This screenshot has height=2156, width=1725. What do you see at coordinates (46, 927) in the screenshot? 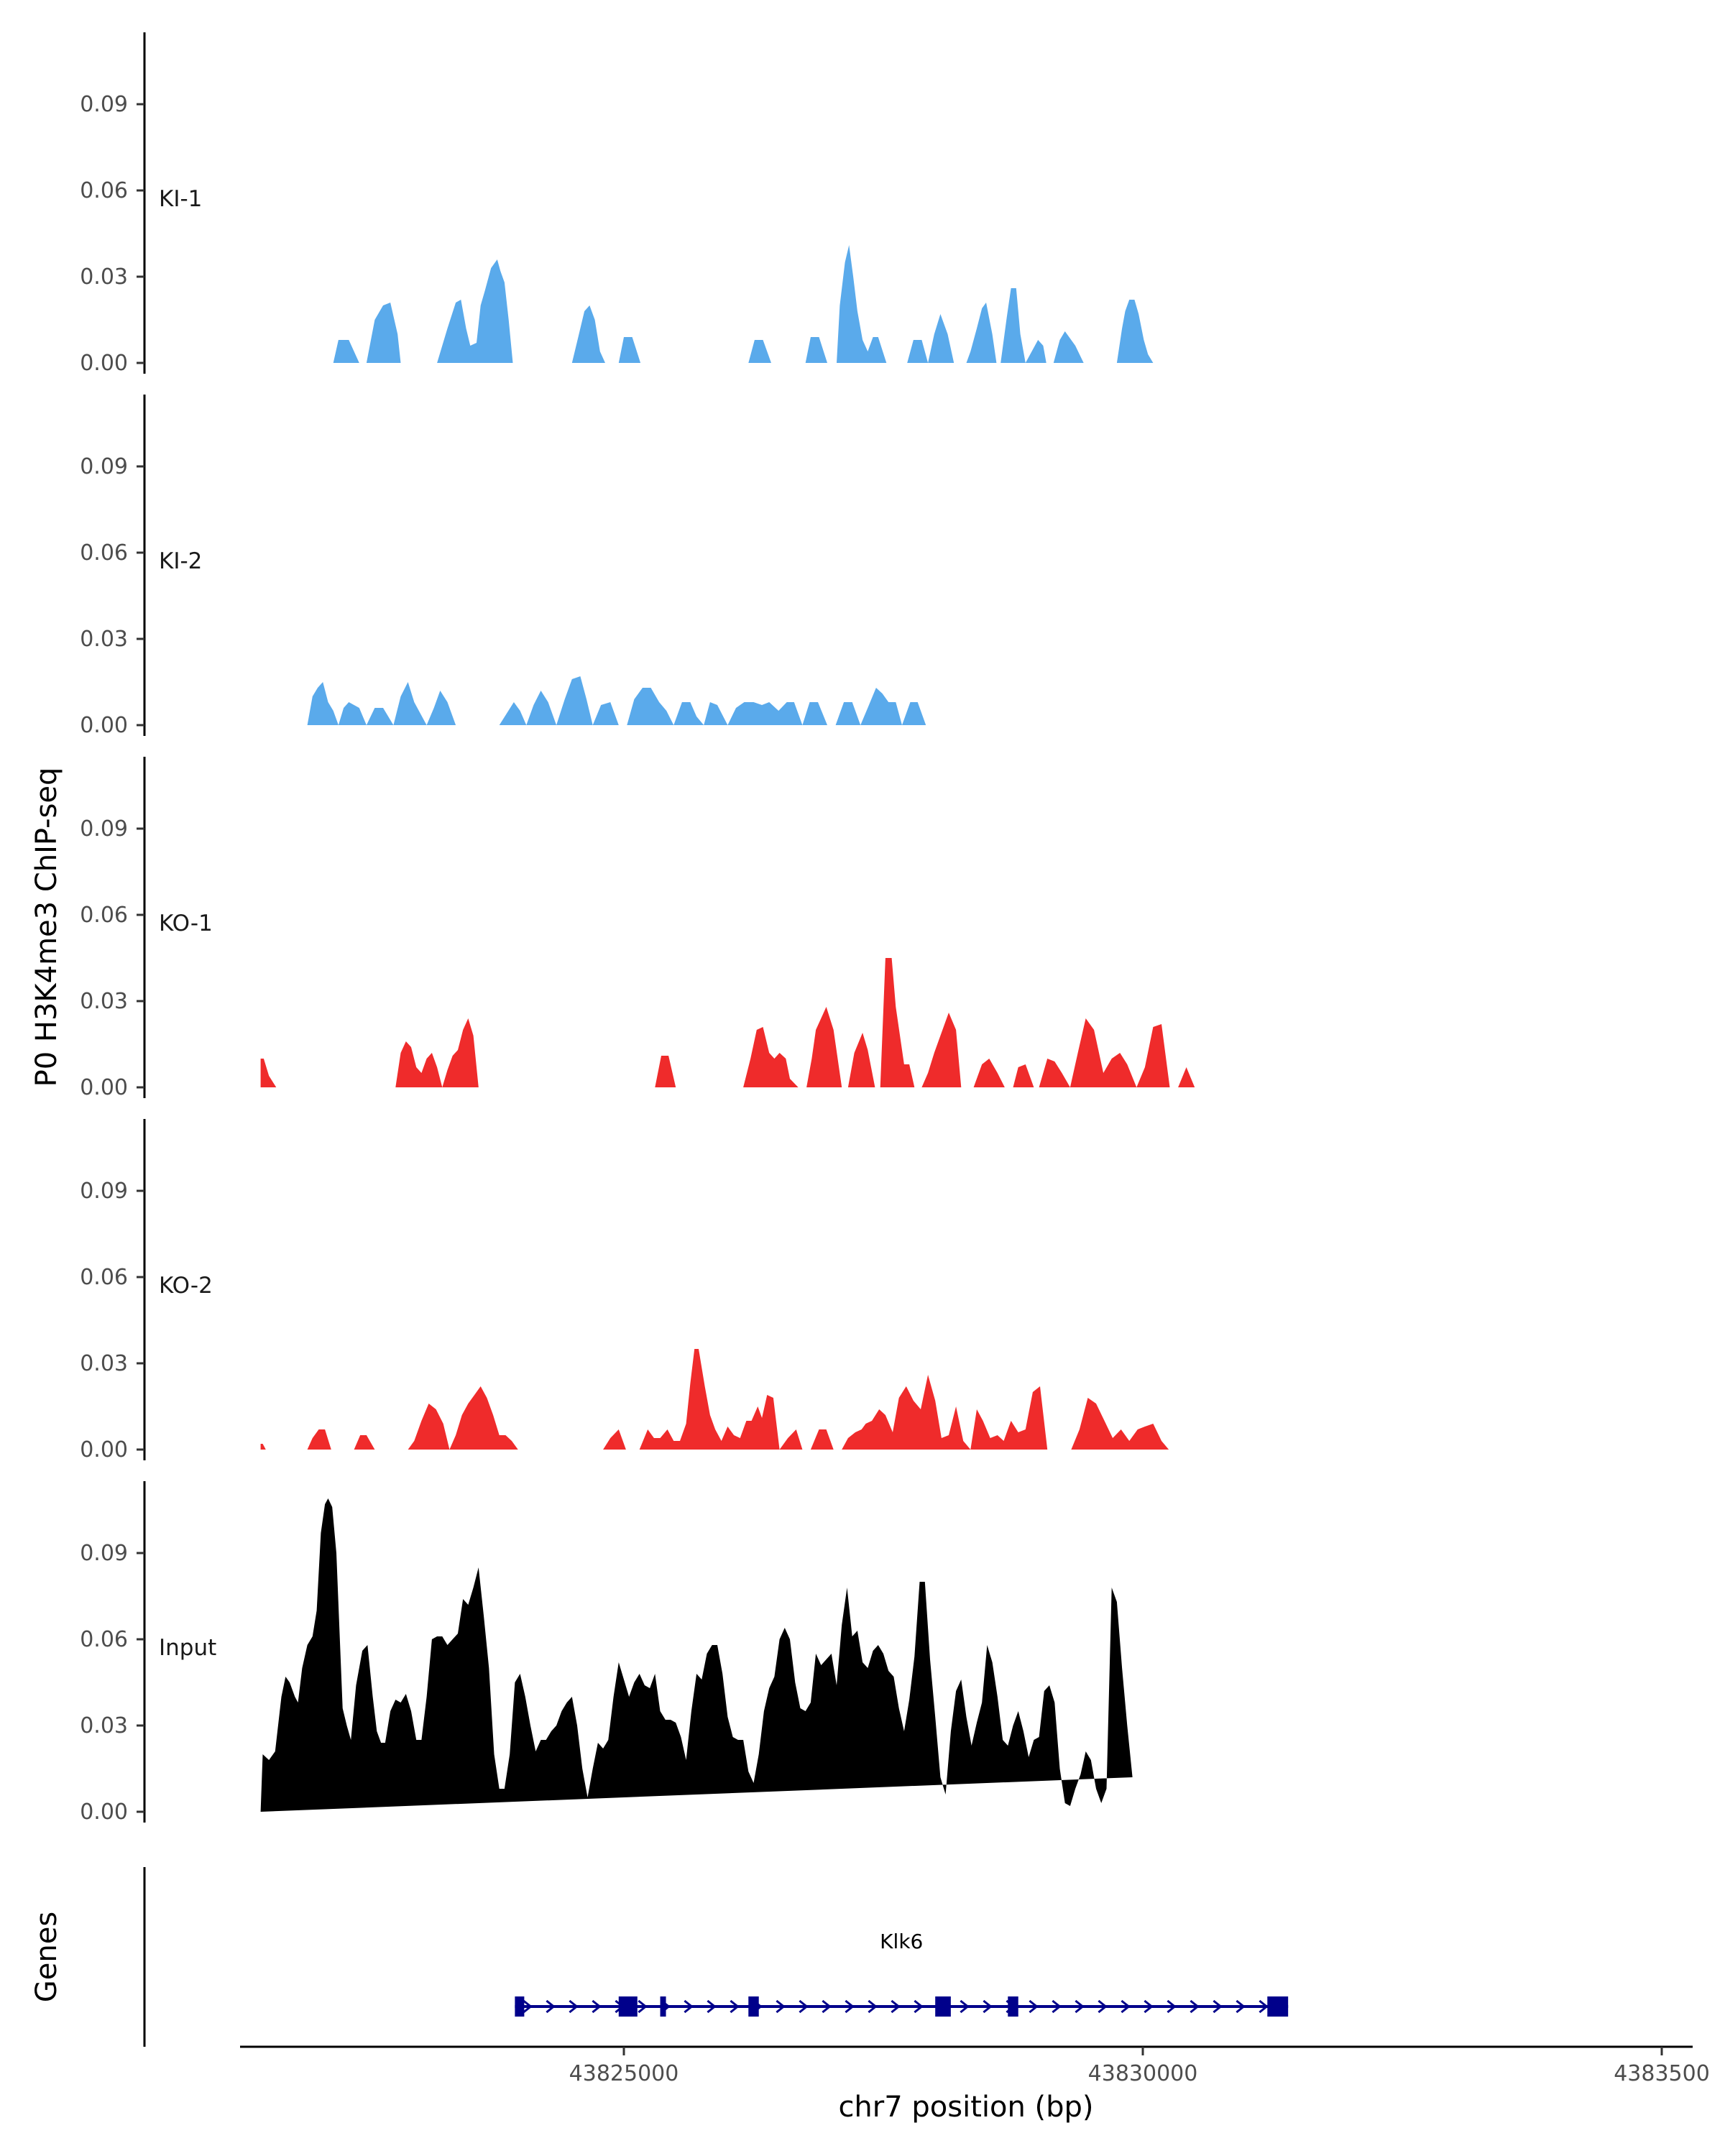
I see `y-axis-title: P0 H3K4me3 ChIP-seq` at bounding box center [46, 927].